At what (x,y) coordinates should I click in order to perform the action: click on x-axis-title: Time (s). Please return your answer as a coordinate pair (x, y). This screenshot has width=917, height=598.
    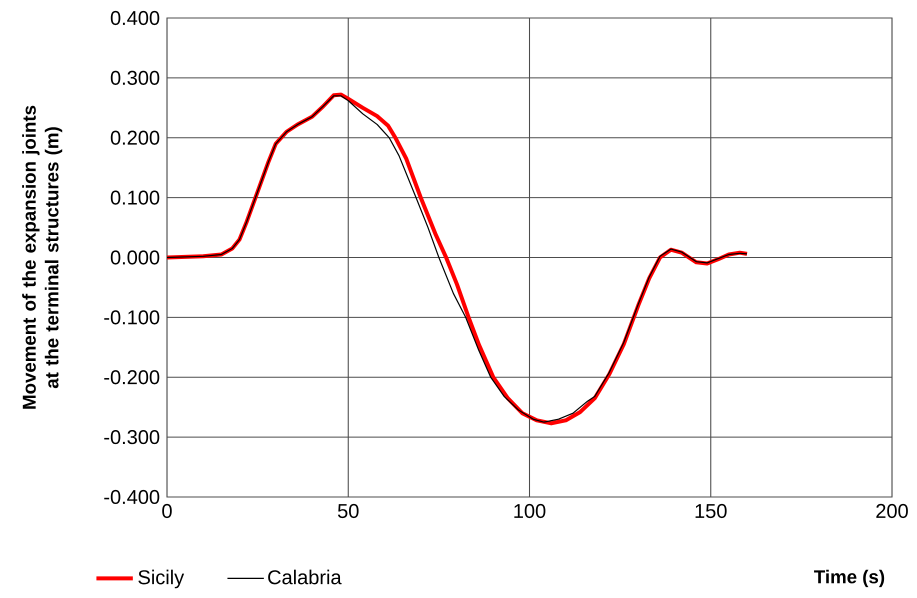
    Looking at the image, I should click on (849, 579).